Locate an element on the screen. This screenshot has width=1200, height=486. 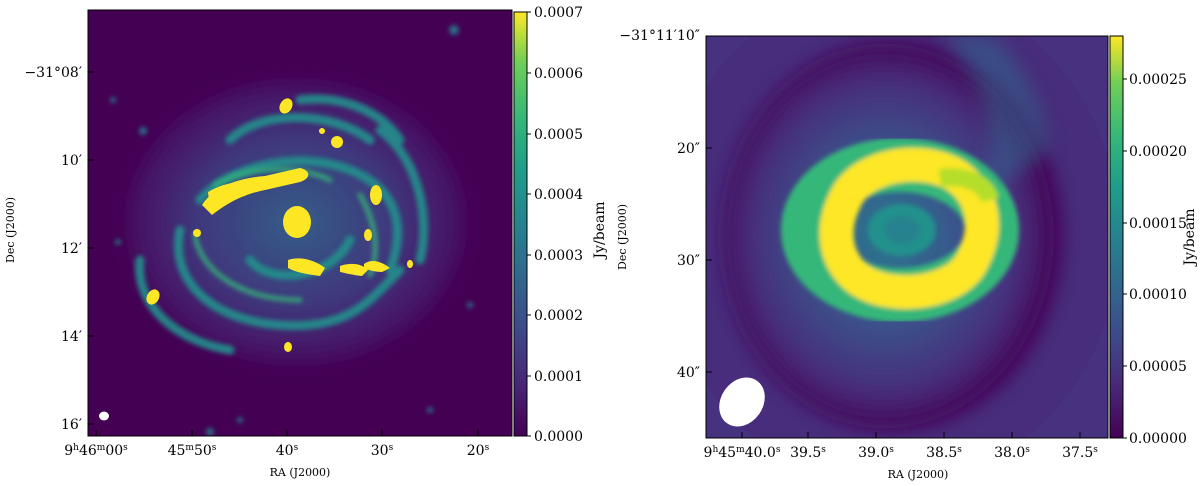
left-cbar-tick-2: 0.0002 is located at coordinates (558, 316).